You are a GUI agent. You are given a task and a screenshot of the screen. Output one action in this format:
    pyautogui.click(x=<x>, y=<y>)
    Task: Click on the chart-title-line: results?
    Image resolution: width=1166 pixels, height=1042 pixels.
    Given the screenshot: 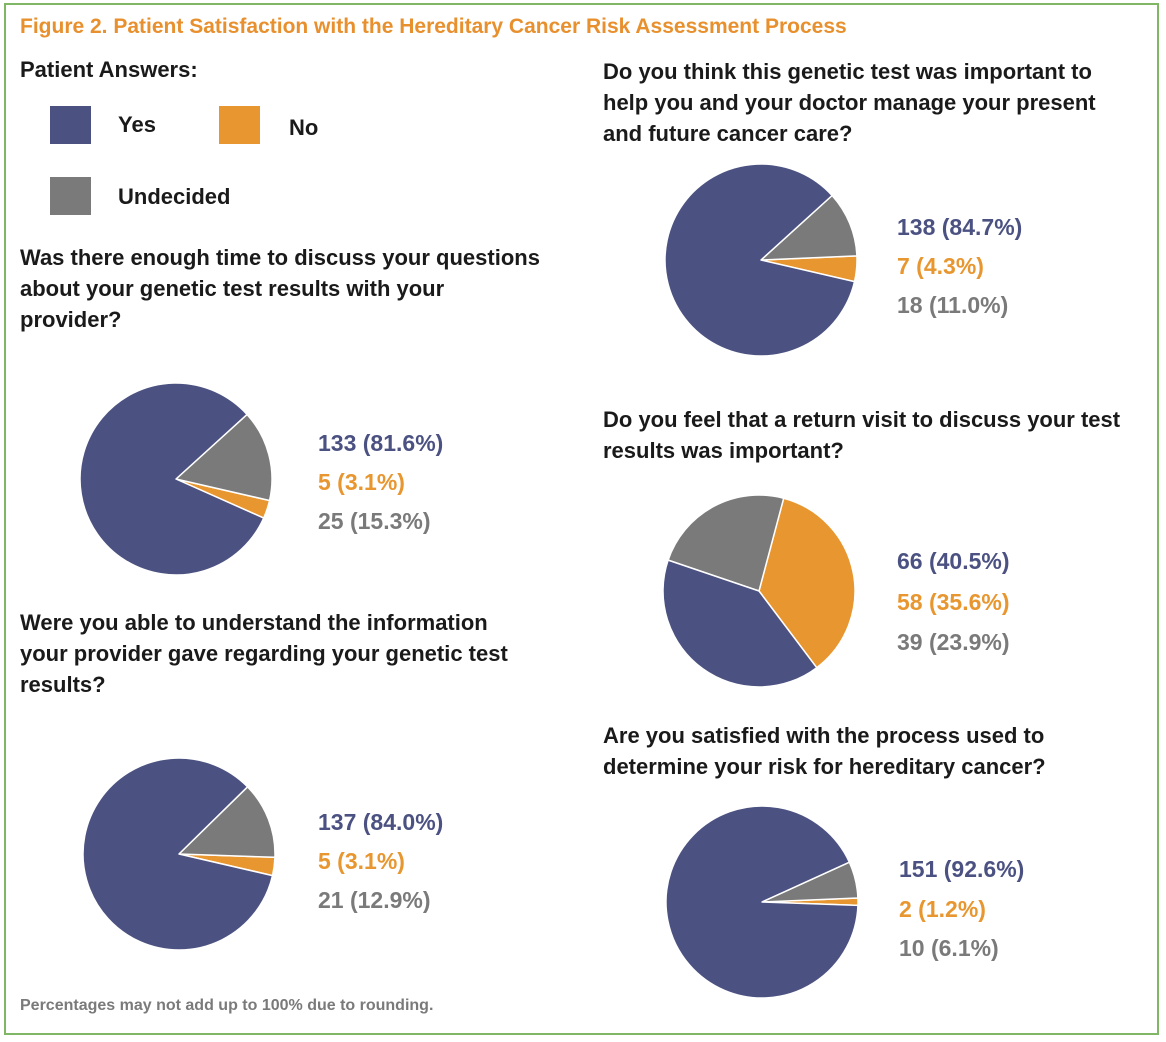 What is the action you would take?
    pyautogui.click(x=63, y=684)
    